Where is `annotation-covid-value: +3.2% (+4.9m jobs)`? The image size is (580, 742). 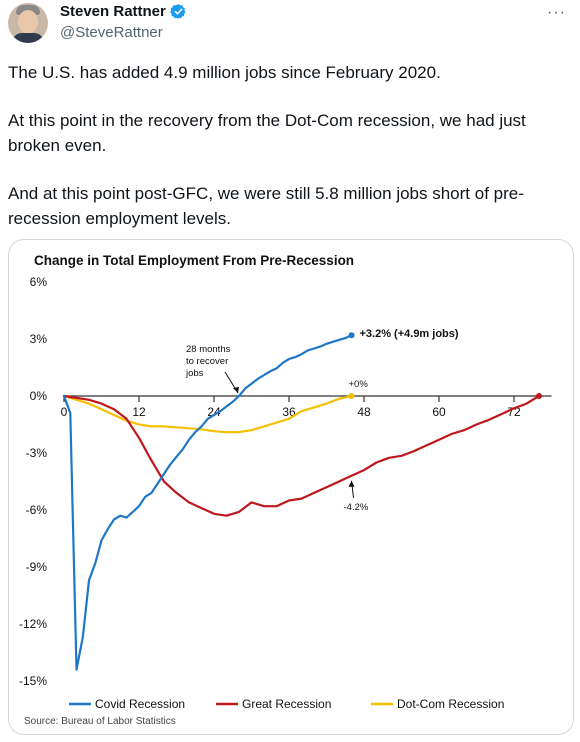
annotation-covid-value: +3.2% (+4.9m jobs) is located at coordinates (409, 334).